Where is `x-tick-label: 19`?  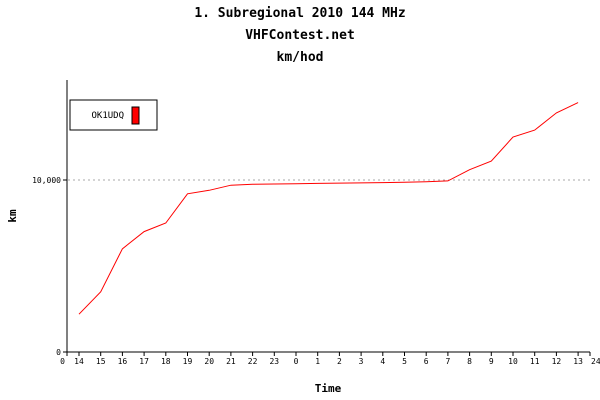 x-tick-label: 19 is located at coordinates (188, 361).